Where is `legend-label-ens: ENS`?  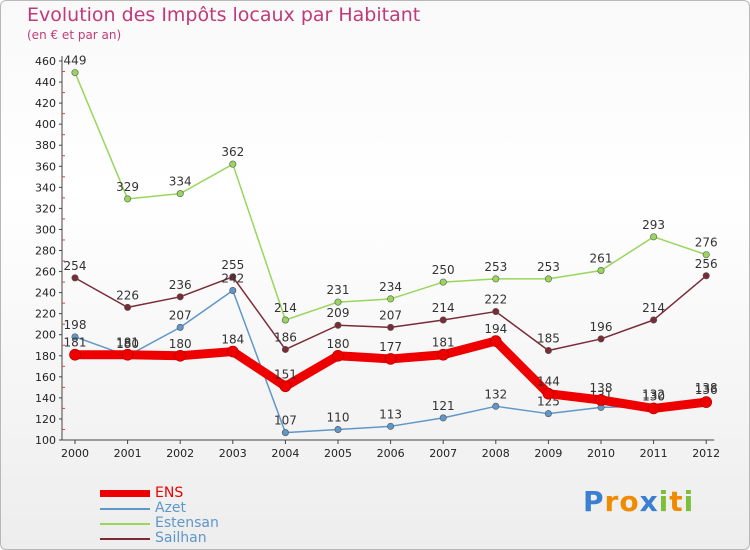
legend-label-ens: ENS is located at coordinates (169, 493).